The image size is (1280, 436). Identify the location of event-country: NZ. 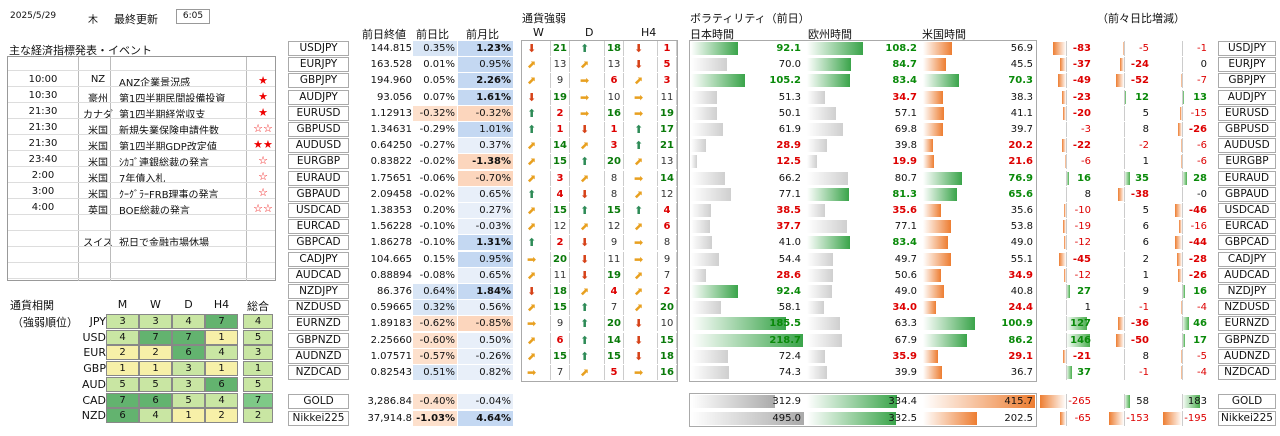
(98, 79).